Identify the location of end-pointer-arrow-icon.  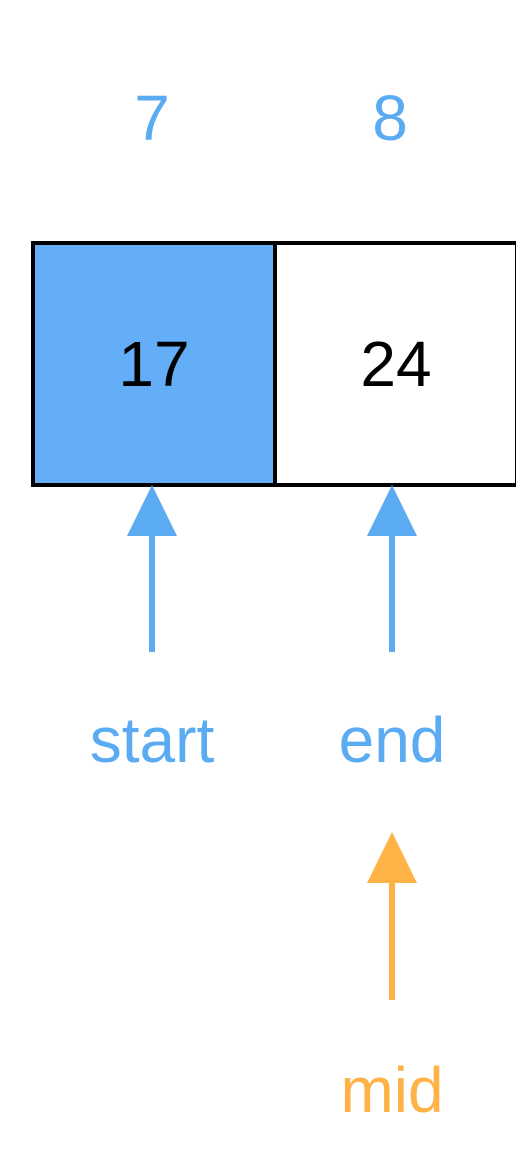
(392, 568).